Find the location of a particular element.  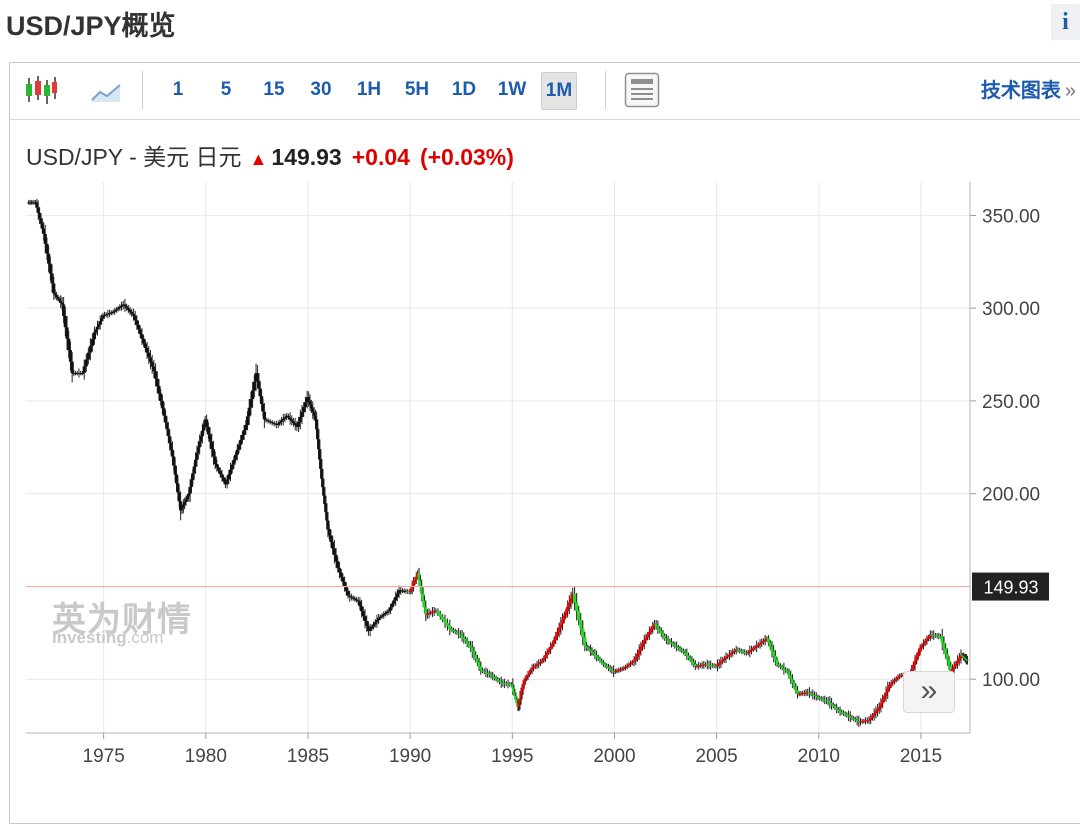

timeframe-1: 1 is located at coordinates (178, 89).